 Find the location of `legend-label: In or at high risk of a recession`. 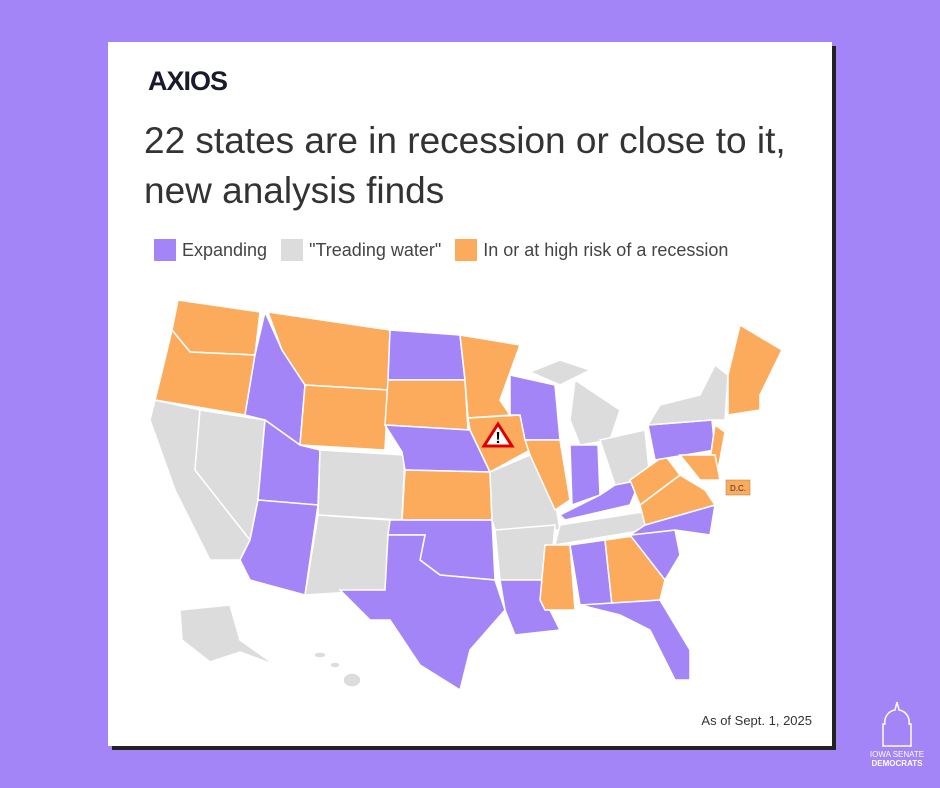

legend-label: In or at high risk of a recession is located at coordinates (606, 249).